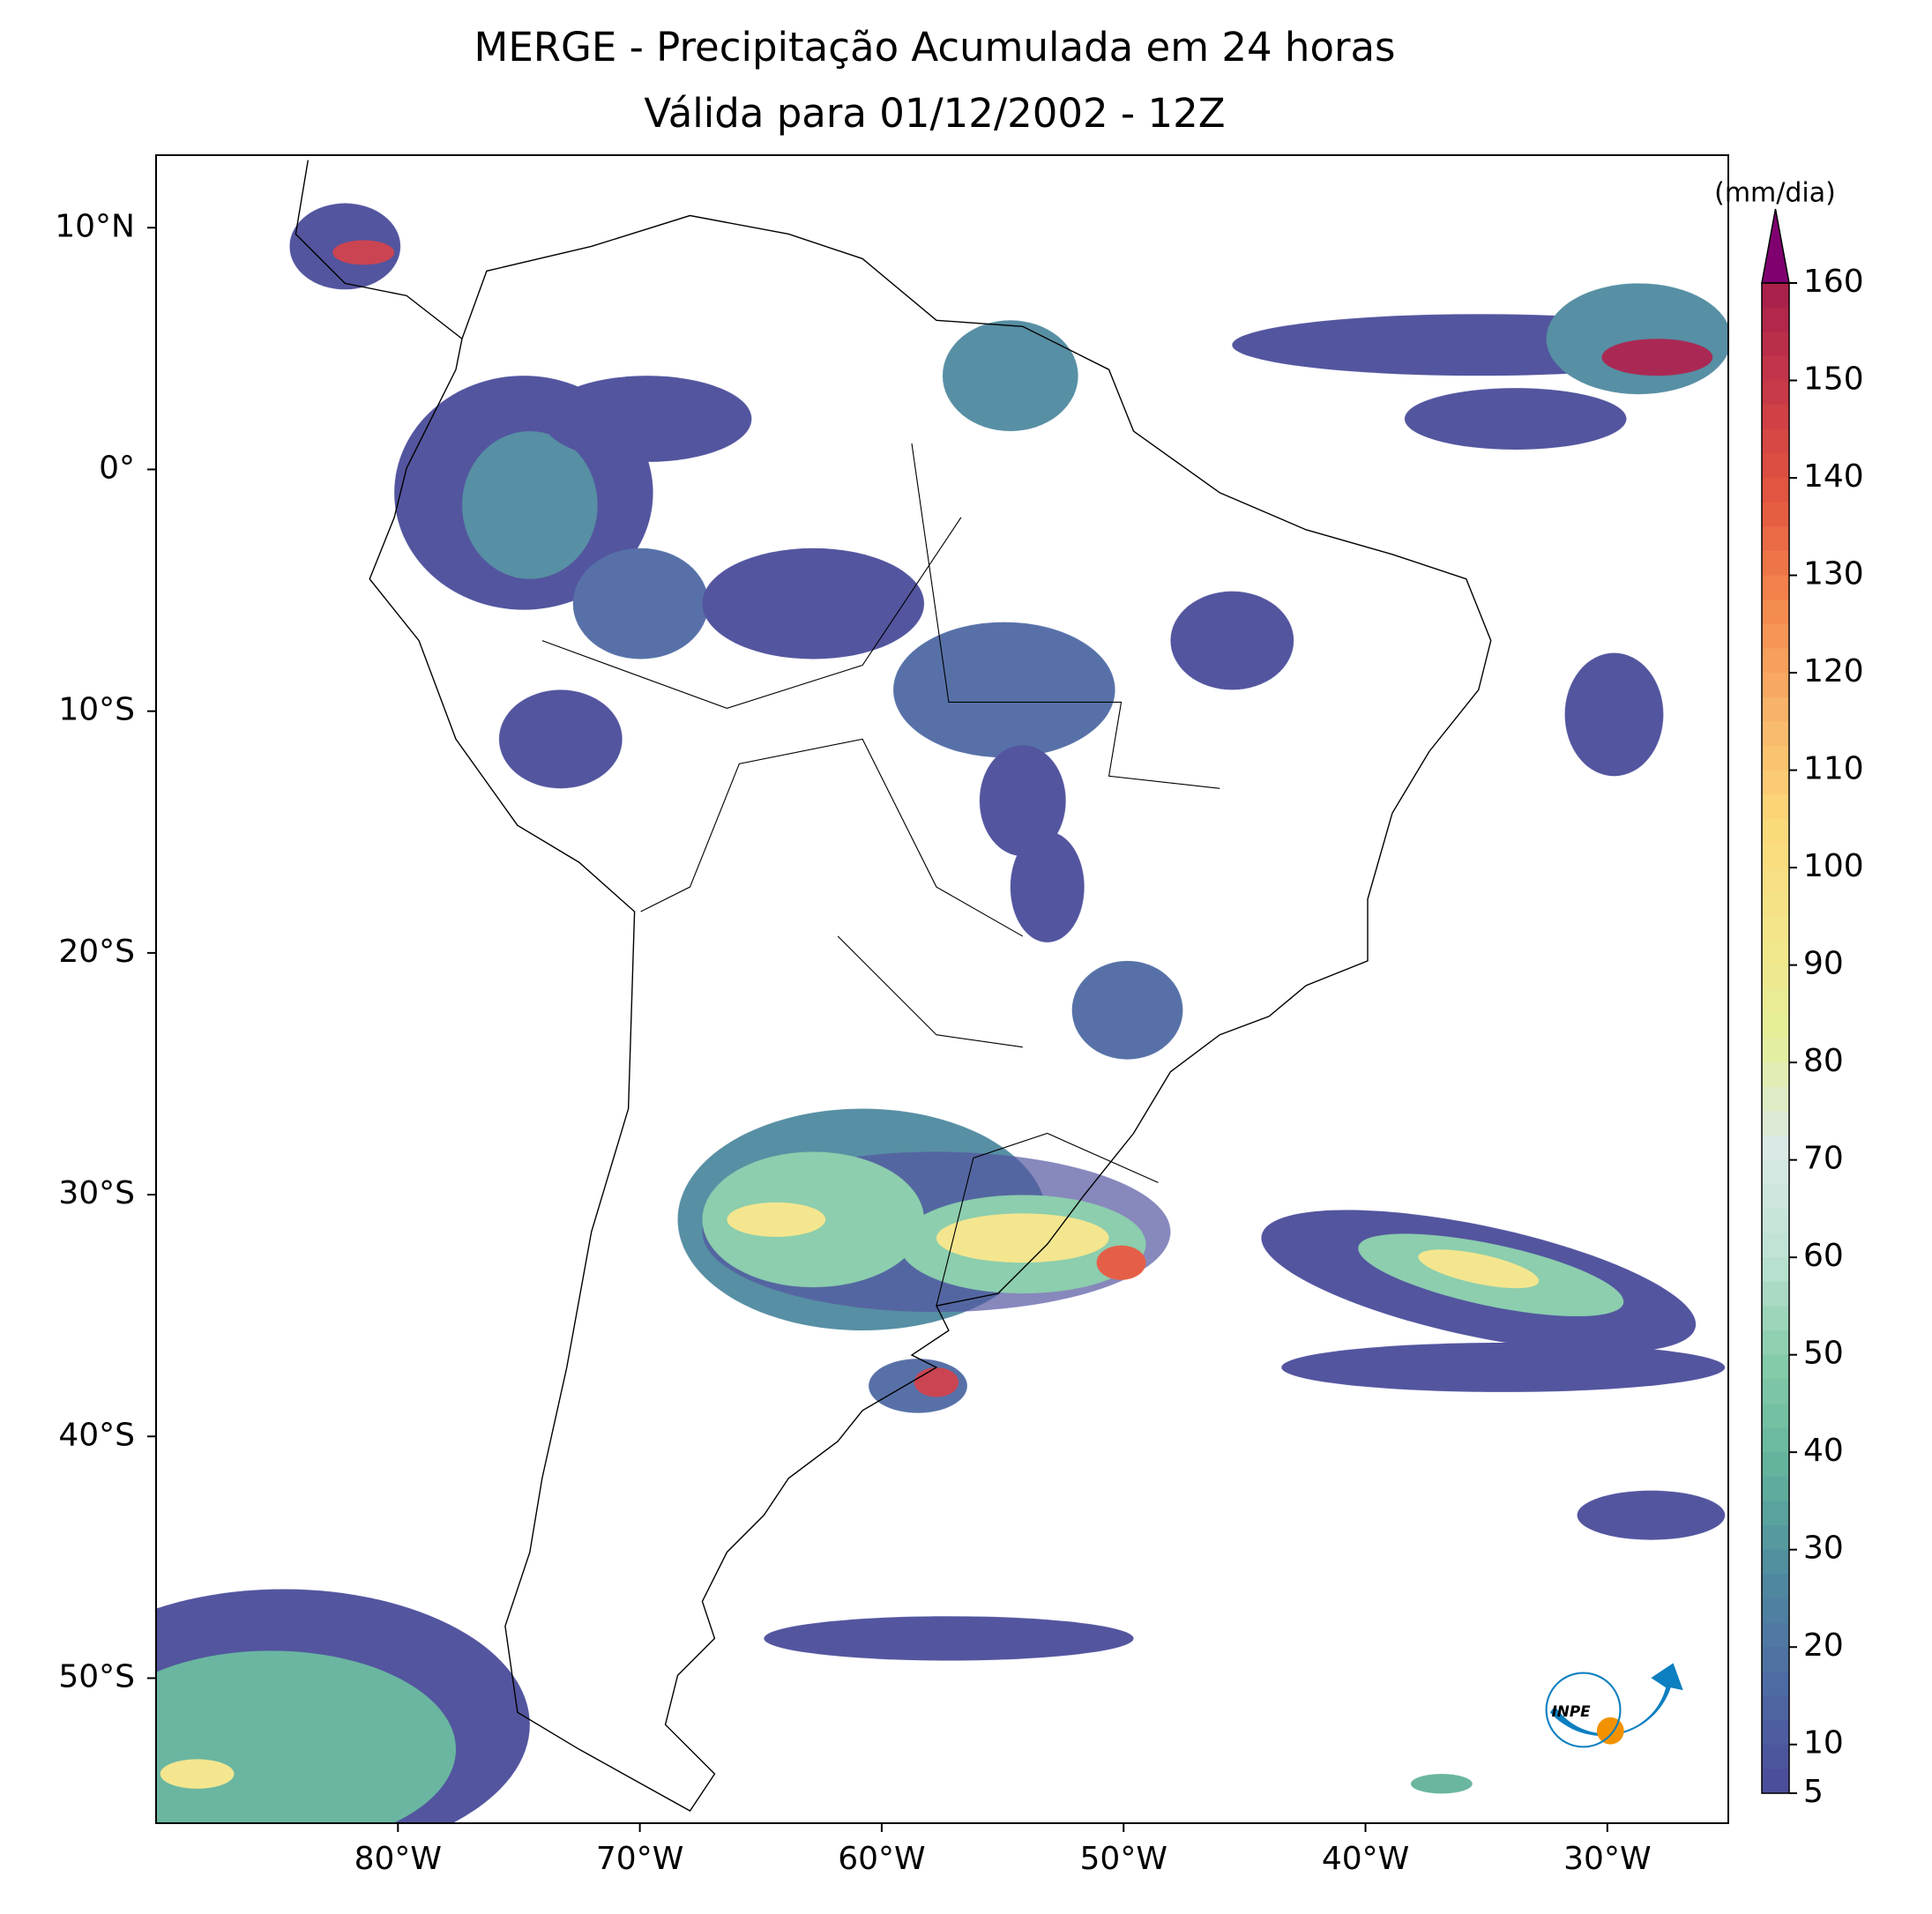 This screenshot has width=1932, height=1914. Describe the element at coordinates (1833, 671) in the screenshot. I see `colorbar-tick-label: 120` at that location.